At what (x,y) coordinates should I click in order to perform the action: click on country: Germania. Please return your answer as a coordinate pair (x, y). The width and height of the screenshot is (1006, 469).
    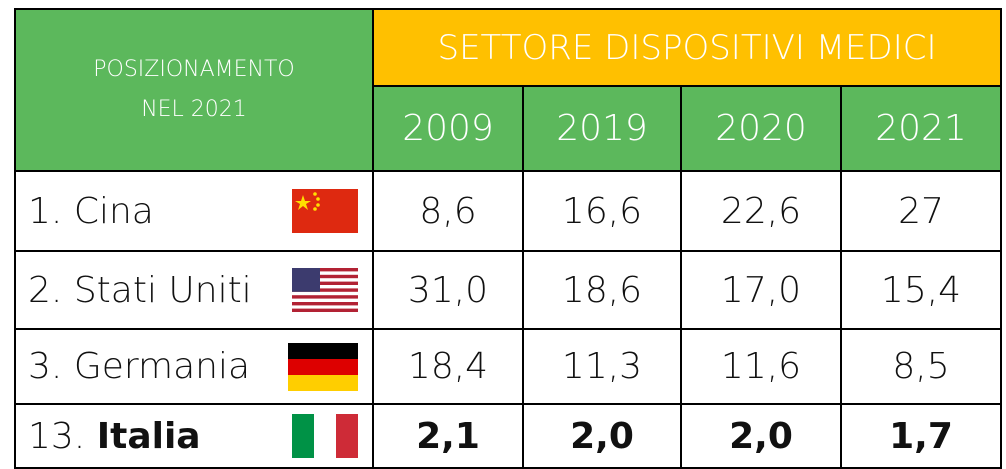
    Looking at the image, I should click on (162, 366).